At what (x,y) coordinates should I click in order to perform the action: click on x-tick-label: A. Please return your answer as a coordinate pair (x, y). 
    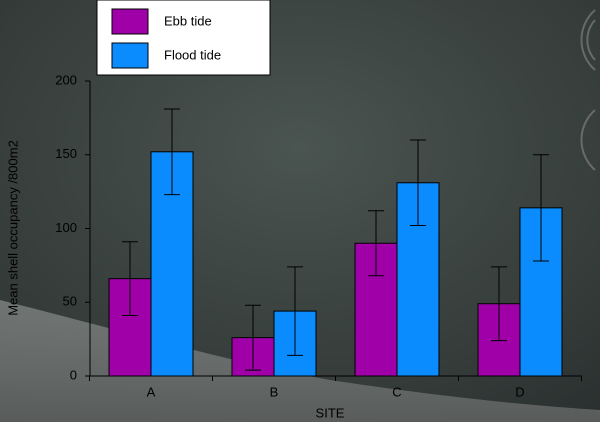
    Looking at the image, I should click on (151, 391).